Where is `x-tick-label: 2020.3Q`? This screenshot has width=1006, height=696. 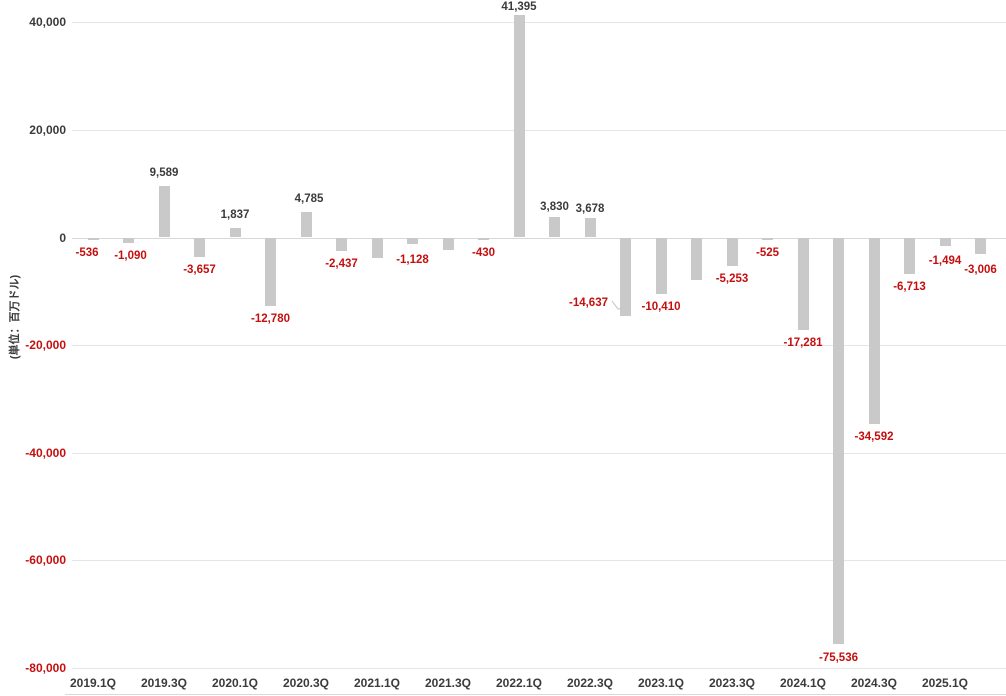 x-tick-label: 2020.3Q is located at coordinates (306, 683).